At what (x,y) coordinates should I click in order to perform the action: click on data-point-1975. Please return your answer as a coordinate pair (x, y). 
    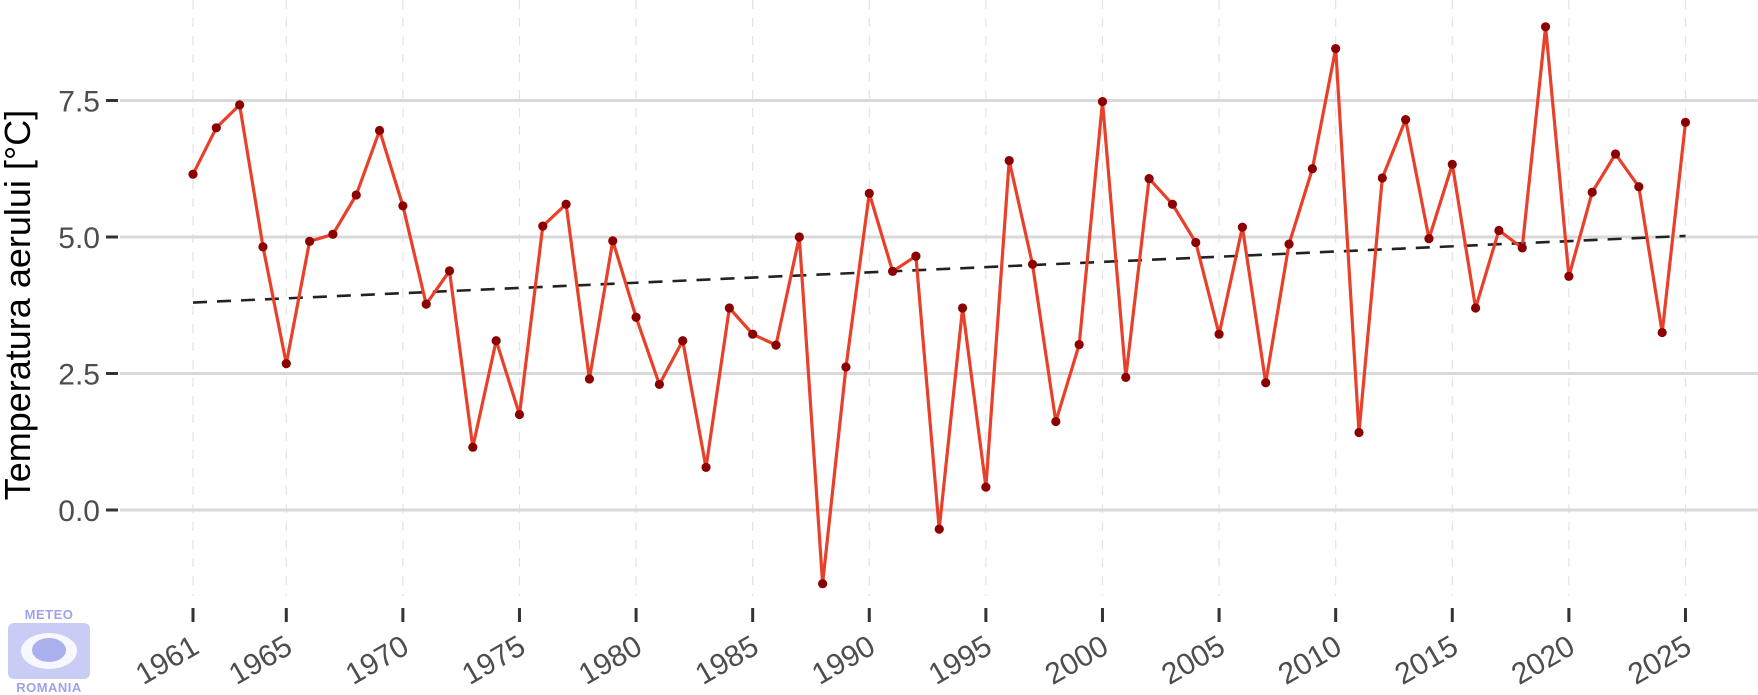
    Looking at the image, I should click on (519, 414).